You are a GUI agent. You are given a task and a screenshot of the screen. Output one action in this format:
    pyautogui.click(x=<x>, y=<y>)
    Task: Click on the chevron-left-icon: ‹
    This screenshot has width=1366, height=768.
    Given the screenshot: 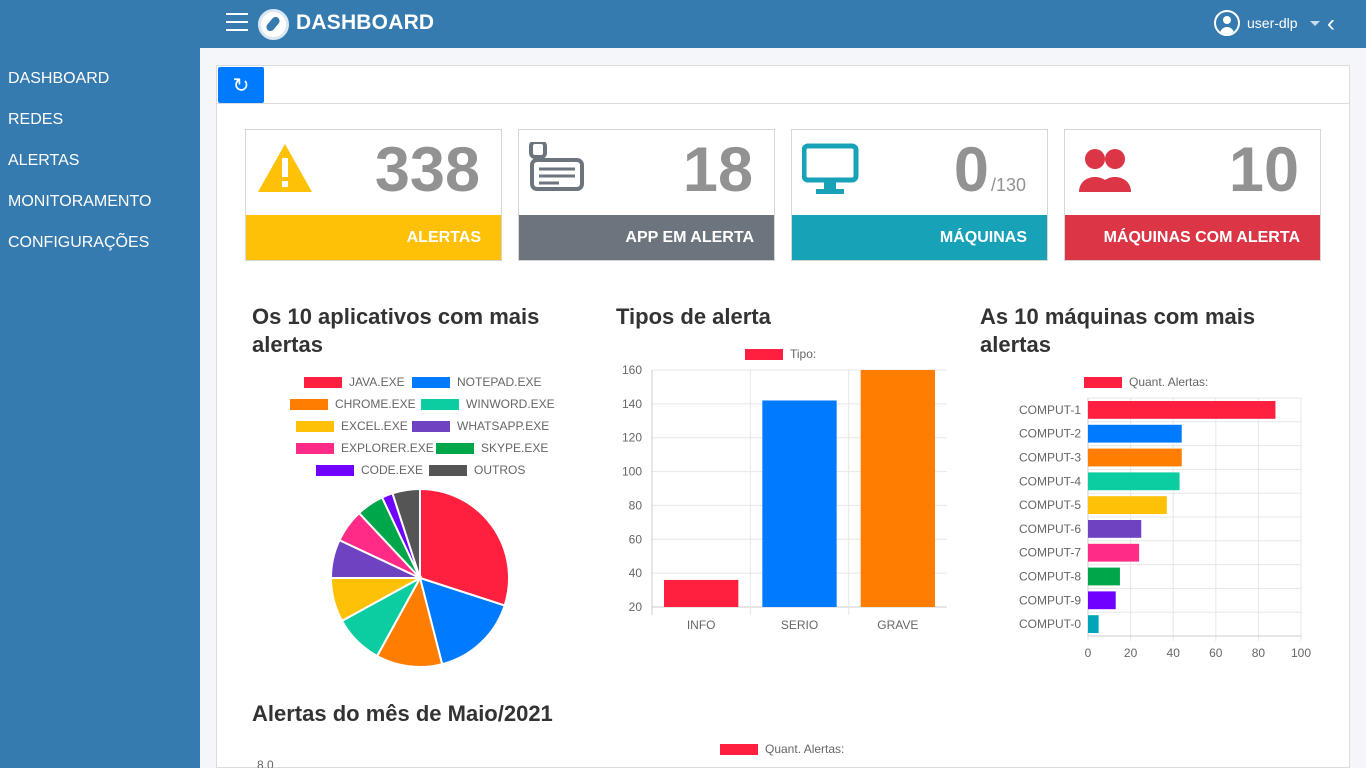 What is the action you would take?
    pyautogui.click(x=1331, y=23)
    